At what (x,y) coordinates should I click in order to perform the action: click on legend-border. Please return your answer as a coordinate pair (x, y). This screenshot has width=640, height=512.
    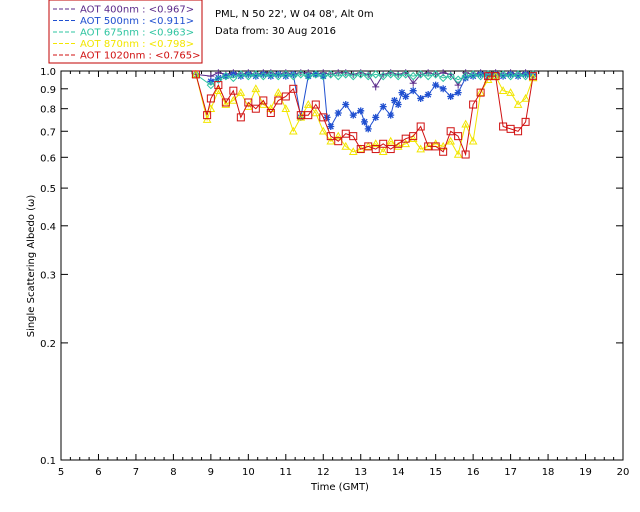
    Looking at the image, I should click on (125, 32).